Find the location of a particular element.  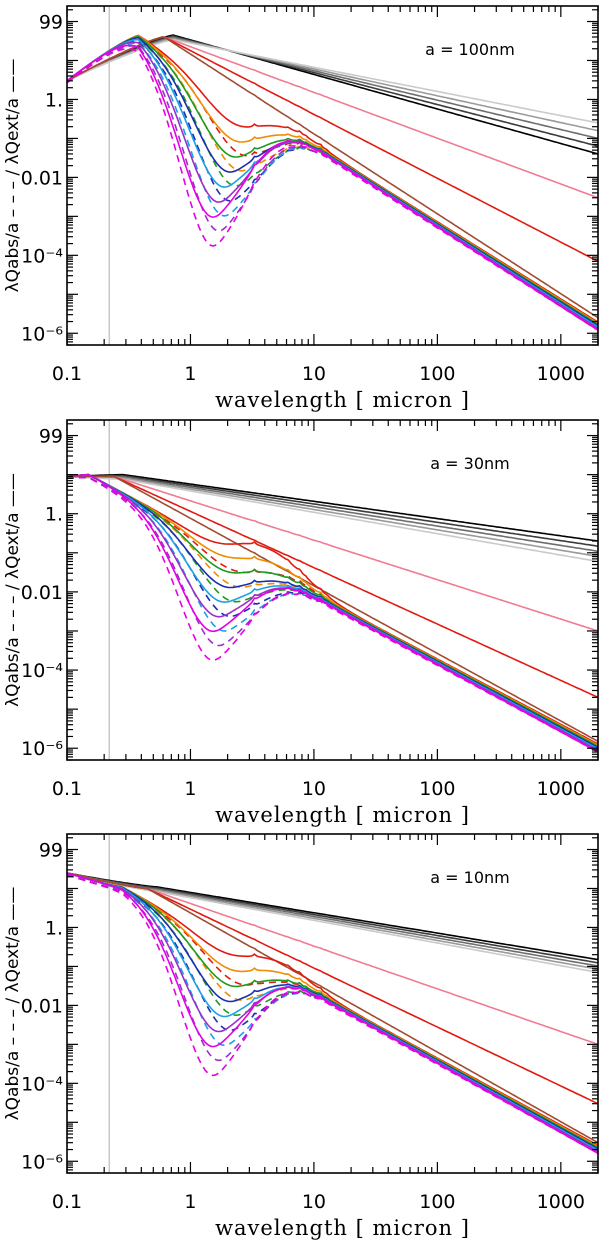

panel-annotation: a = 100nm is located at coordinates (470, 49).